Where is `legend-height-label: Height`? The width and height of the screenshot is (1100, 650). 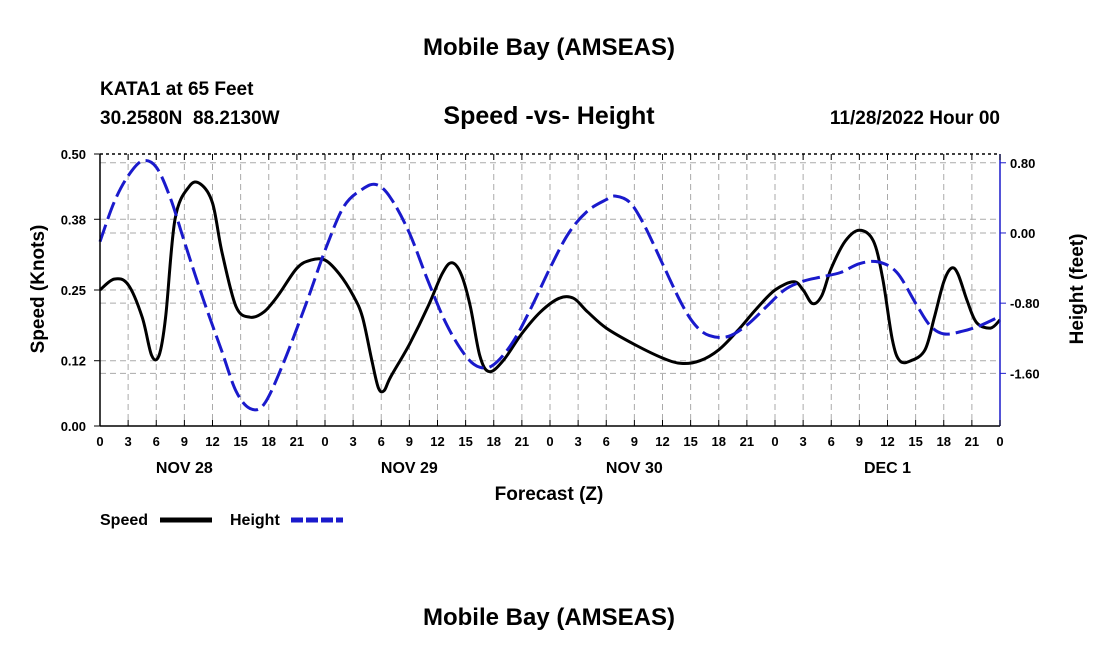 legend-height-label: Height is located at coordinates (255, 520).